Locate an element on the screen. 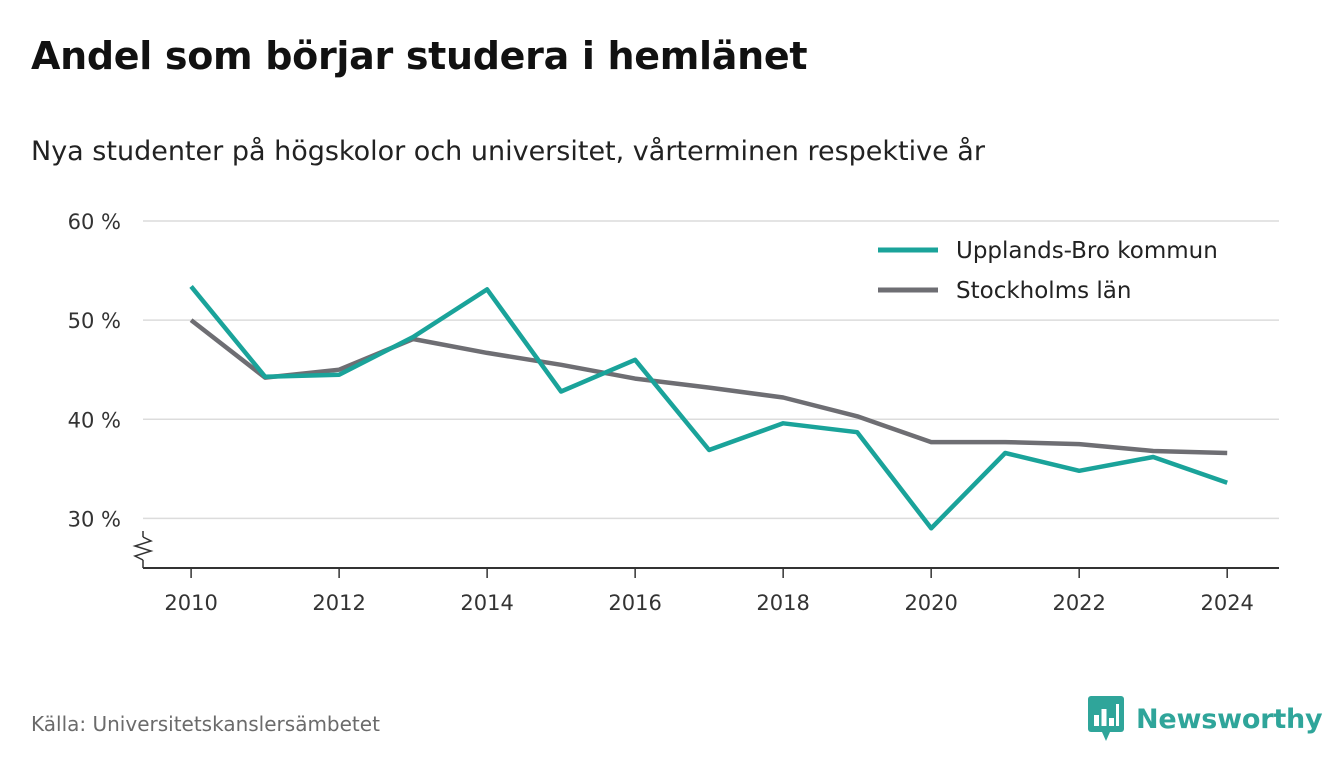 The width and height of the screenshot is (1340, 771). x-tick-label: 2016 is located at coordinates (634, 603).